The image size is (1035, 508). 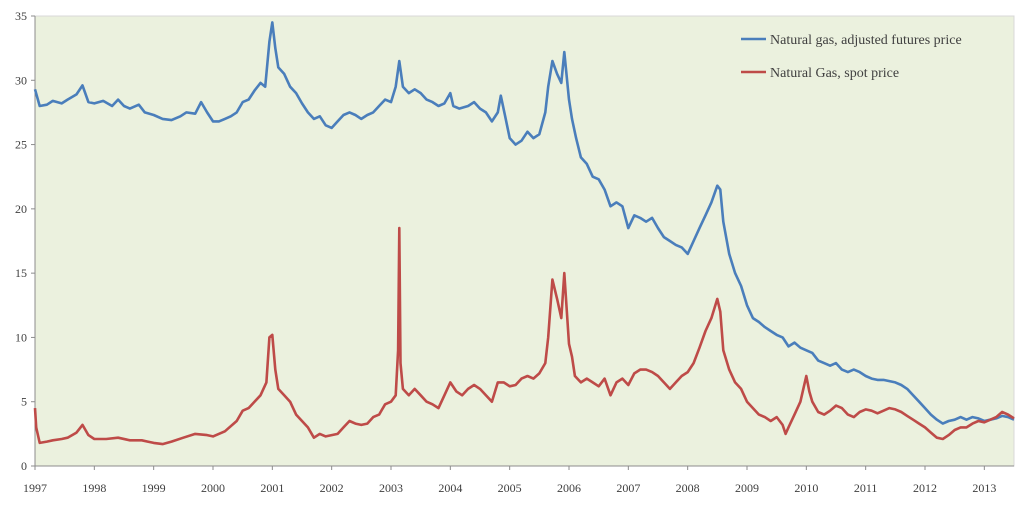 I want to click on y-tick-label: 0, so click(x=24, y=466).